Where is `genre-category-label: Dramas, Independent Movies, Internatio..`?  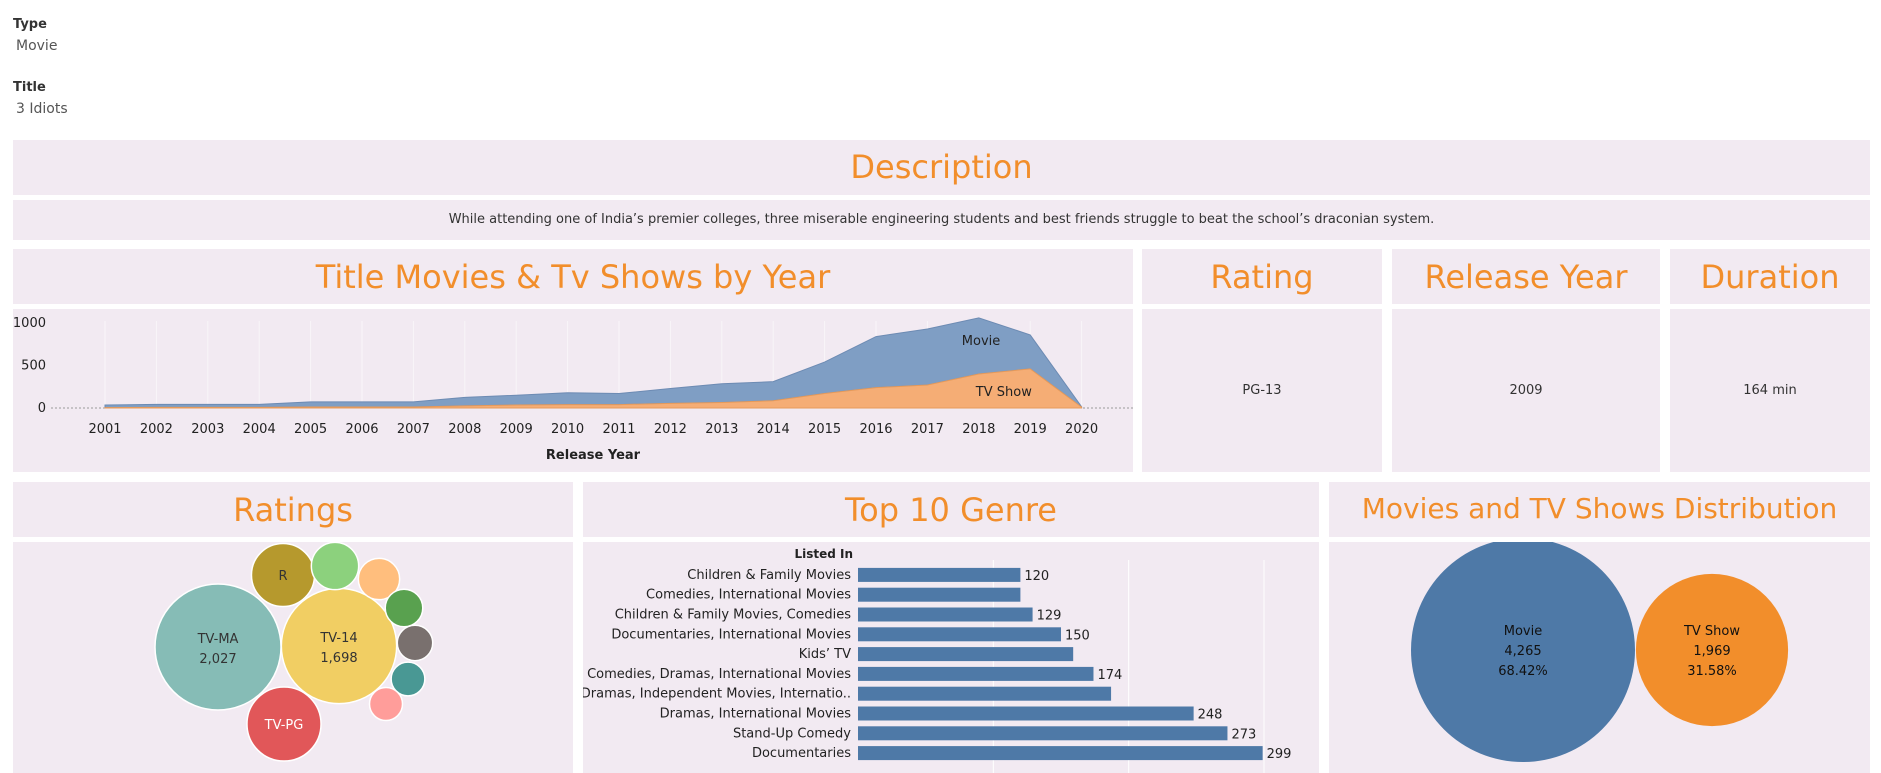 genre-category-label: Dramas, Independent Movies, Internatio.. is located at coordinates (717, 694).